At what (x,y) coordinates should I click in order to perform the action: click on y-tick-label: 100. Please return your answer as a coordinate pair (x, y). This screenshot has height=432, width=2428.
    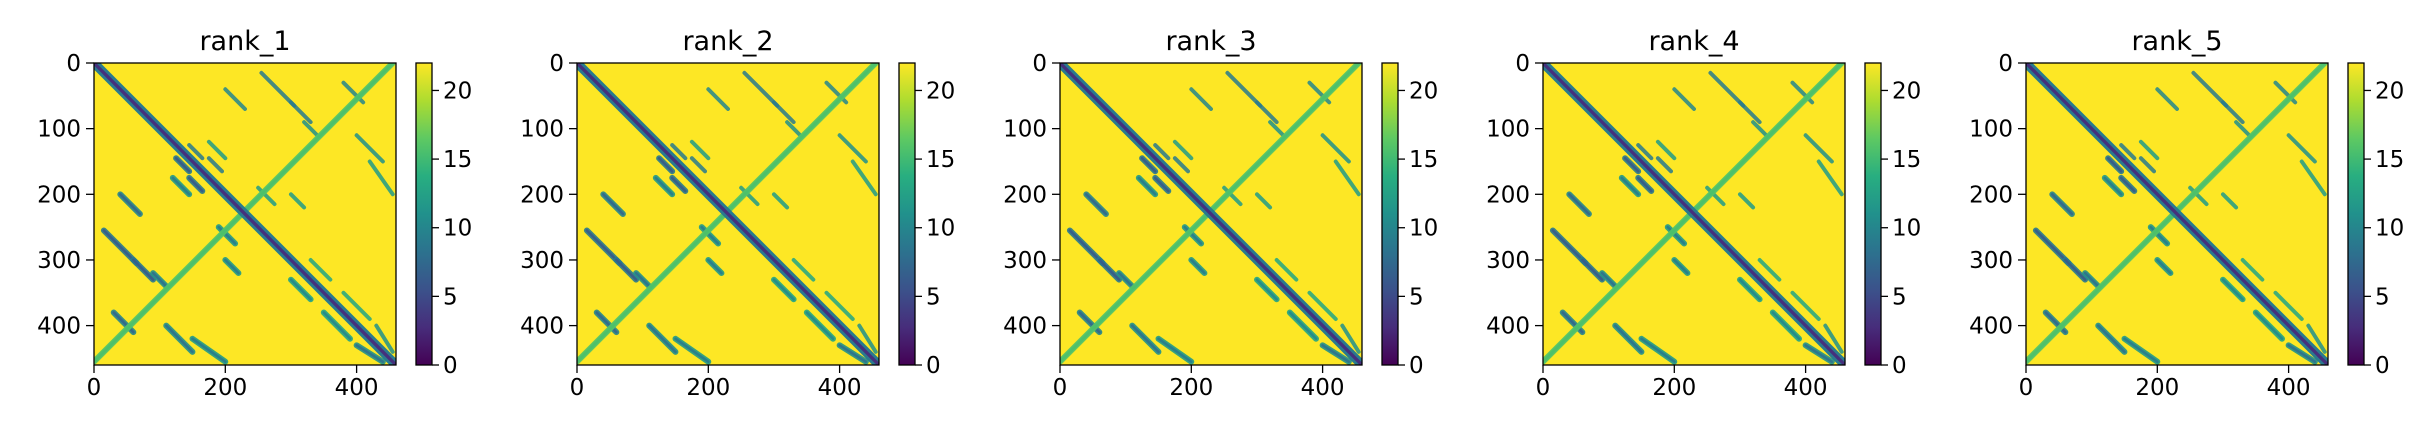
    Looking at the image, I should click on (1025, 130).